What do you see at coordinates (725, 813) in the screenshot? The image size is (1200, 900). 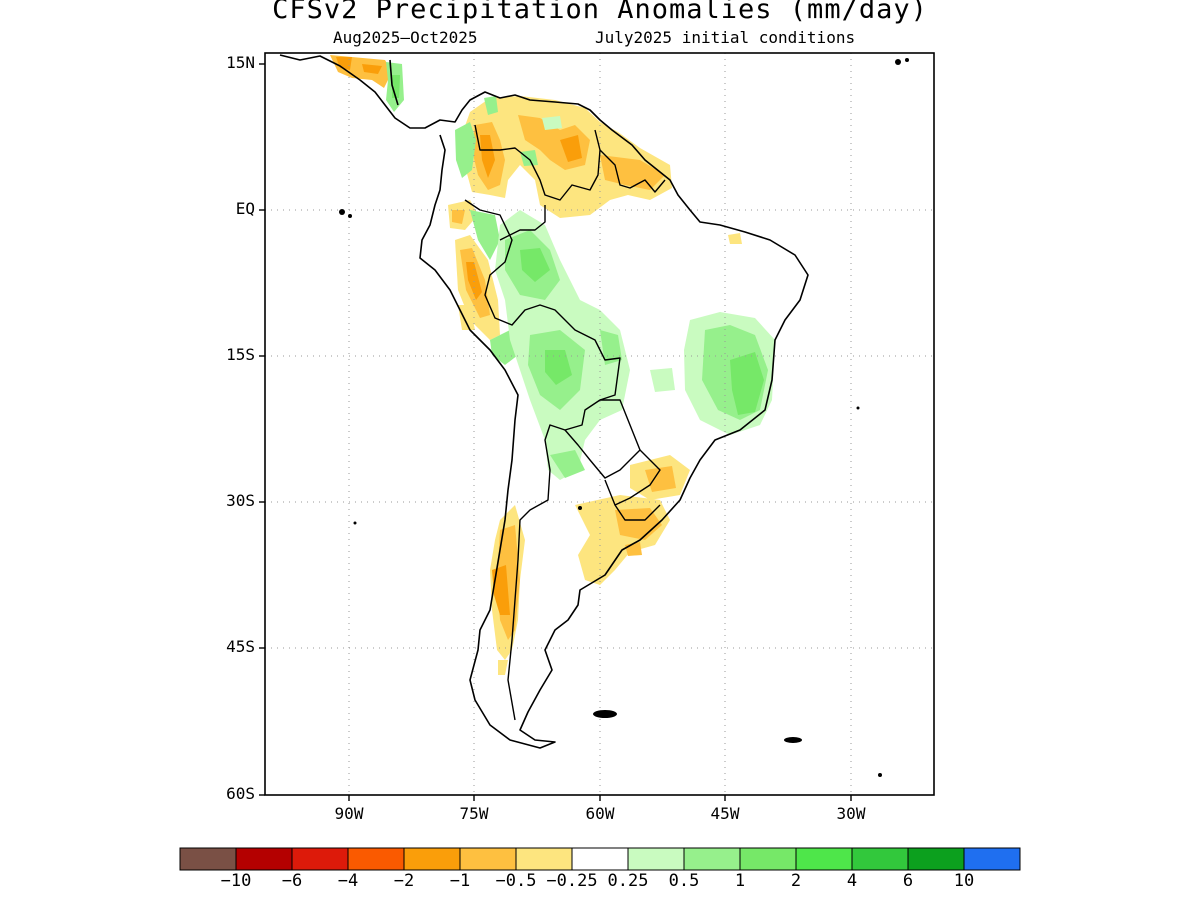 I see `lon-label-45w: 45W` at bounding box center [725, 813].